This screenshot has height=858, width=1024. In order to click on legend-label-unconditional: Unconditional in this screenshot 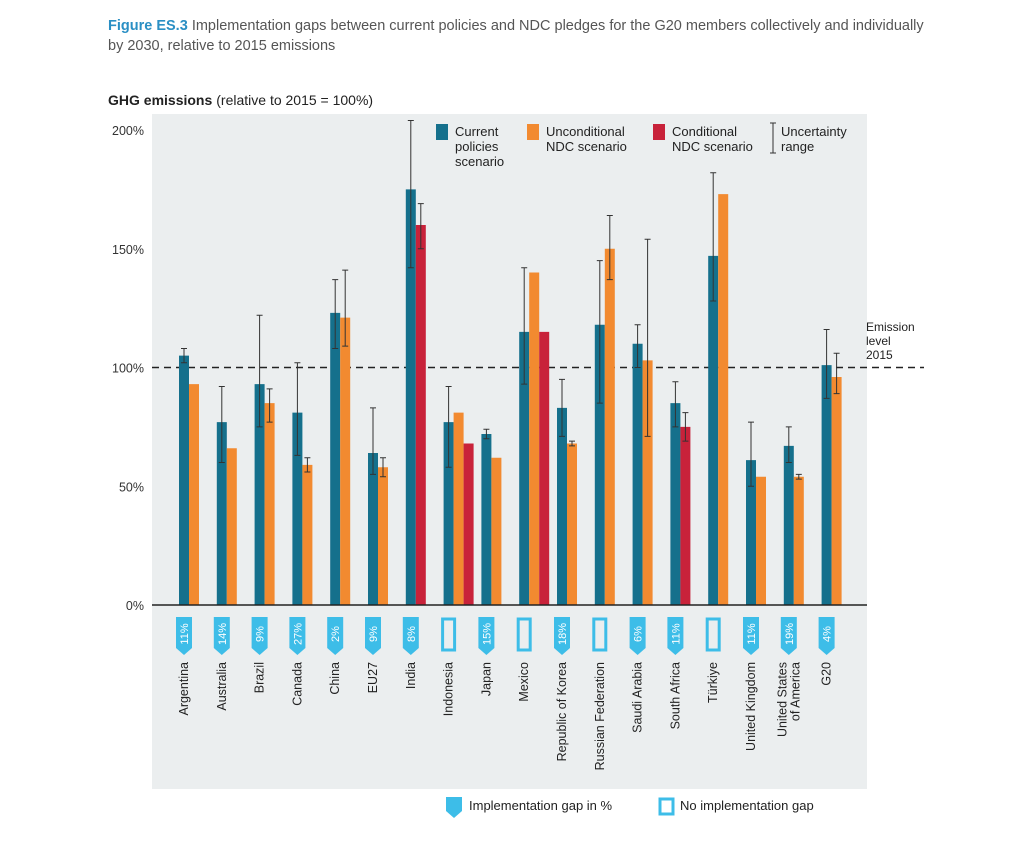, I will do `click(585, 131)`.